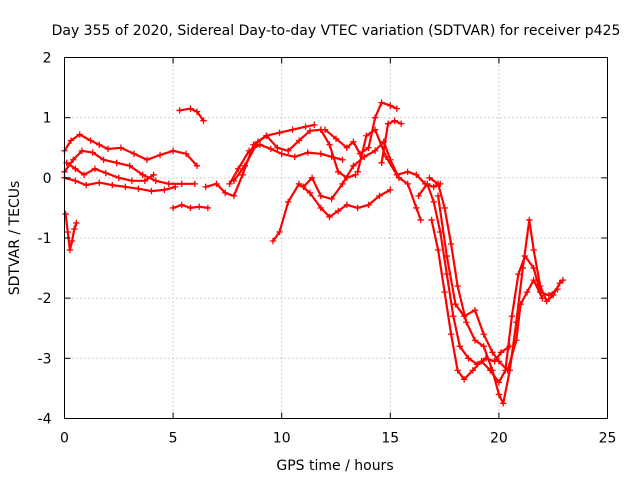 This screenshot has height=480, width=640. What do you see at coordinates (64, 439) in the screenshot?
I see `x-tick-label: 0` at bounding box center [64, 439].